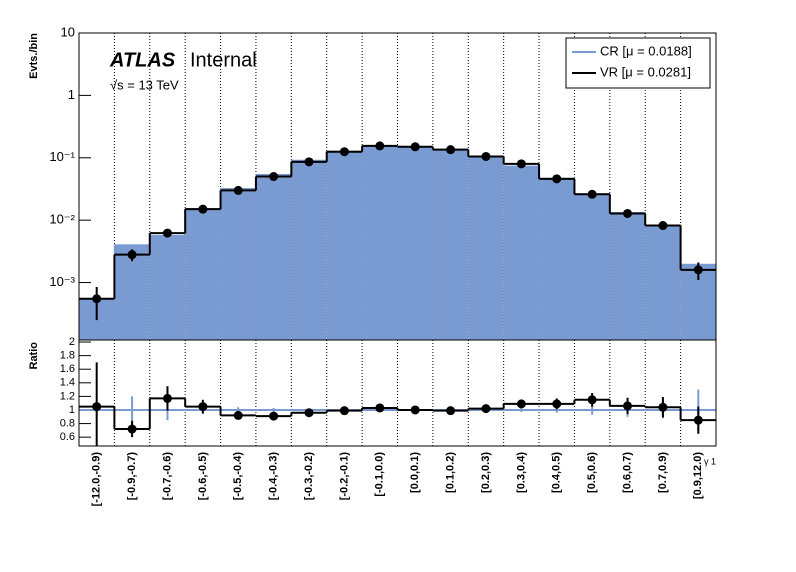 The width and height of the screenshot is (796, 572). Describe the element at coordinates (67, 369) in the screenshot. I see `y-tick-label: 1.6` at that location.